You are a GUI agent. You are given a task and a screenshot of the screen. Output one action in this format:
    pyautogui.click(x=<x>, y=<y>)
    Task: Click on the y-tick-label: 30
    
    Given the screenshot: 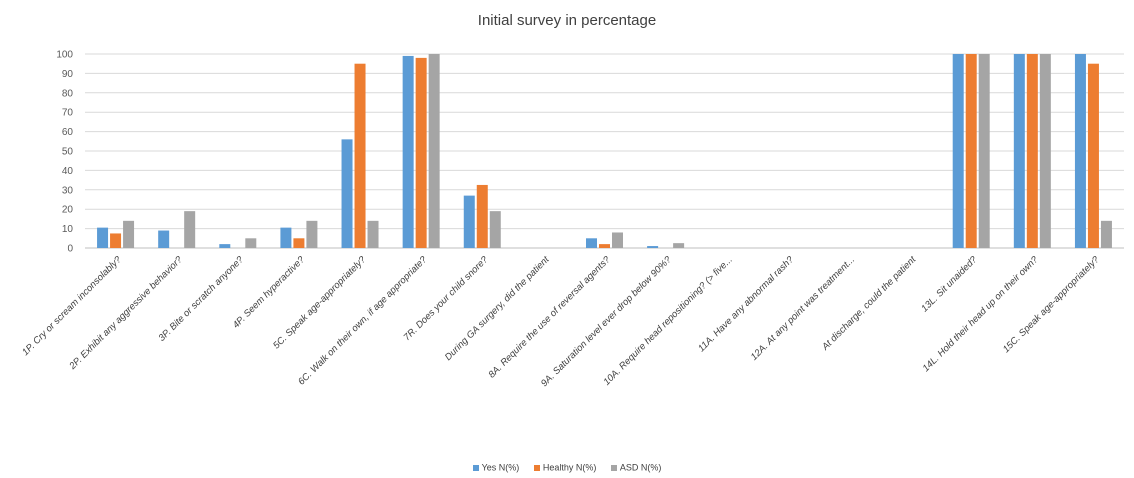 What is the action you would take?
    pyautogui.click(x=68, y=190)
    